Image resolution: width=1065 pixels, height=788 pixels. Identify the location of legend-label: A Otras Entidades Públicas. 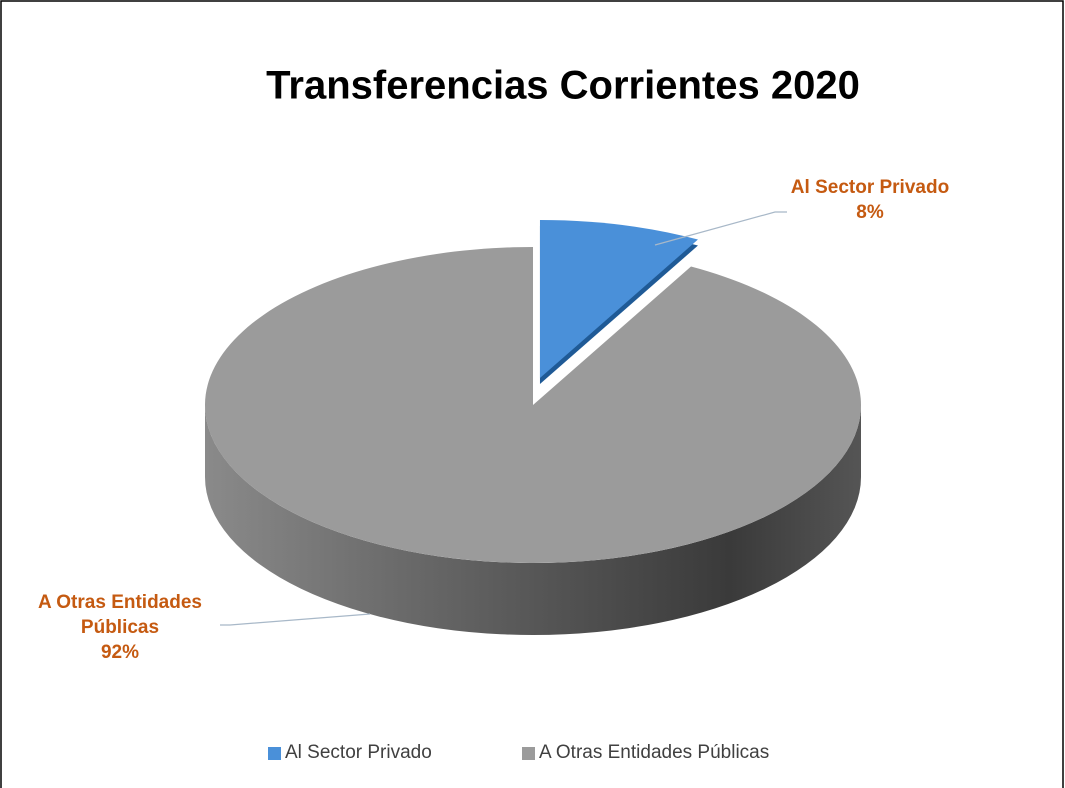
(654, 752).